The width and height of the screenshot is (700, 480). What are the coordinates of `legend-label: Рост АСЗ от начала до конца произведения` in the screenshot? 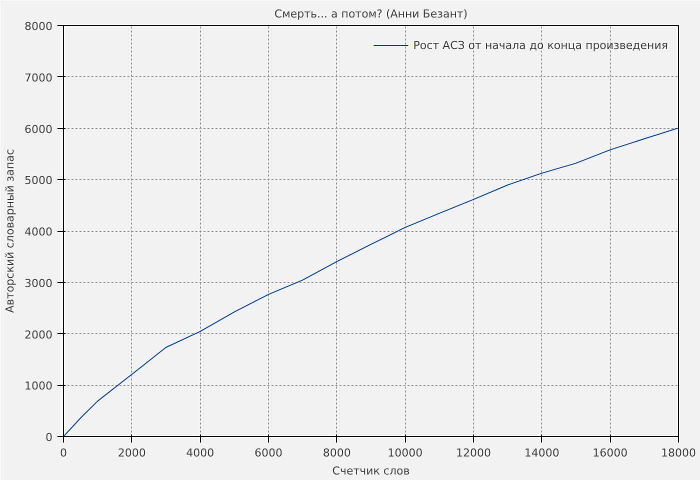 It's located at (540, 45).